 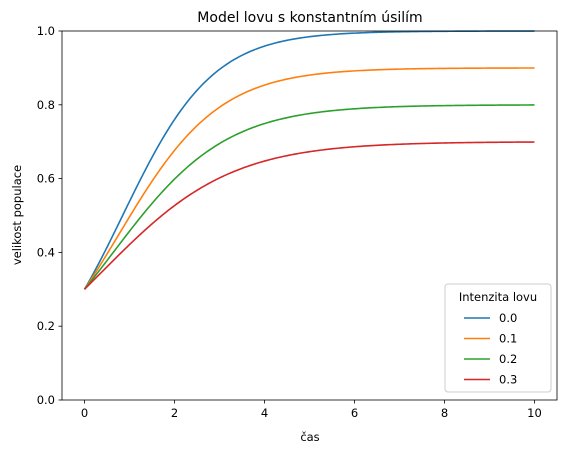 I want to click on y-axis-label: velikost populace, so click(x=17, y=215).